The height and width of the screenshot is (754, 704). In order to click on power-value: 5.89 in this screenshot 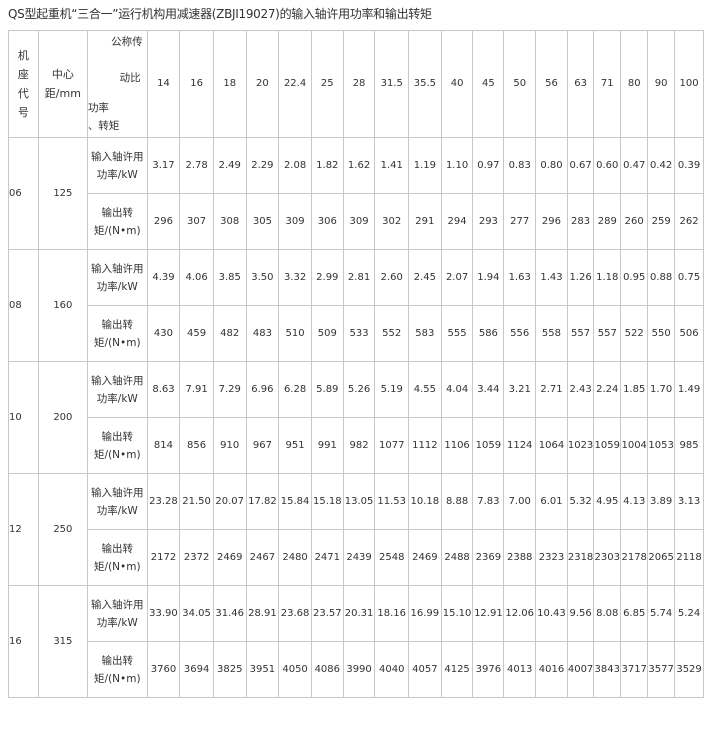, I will do `click(327, 389)`.